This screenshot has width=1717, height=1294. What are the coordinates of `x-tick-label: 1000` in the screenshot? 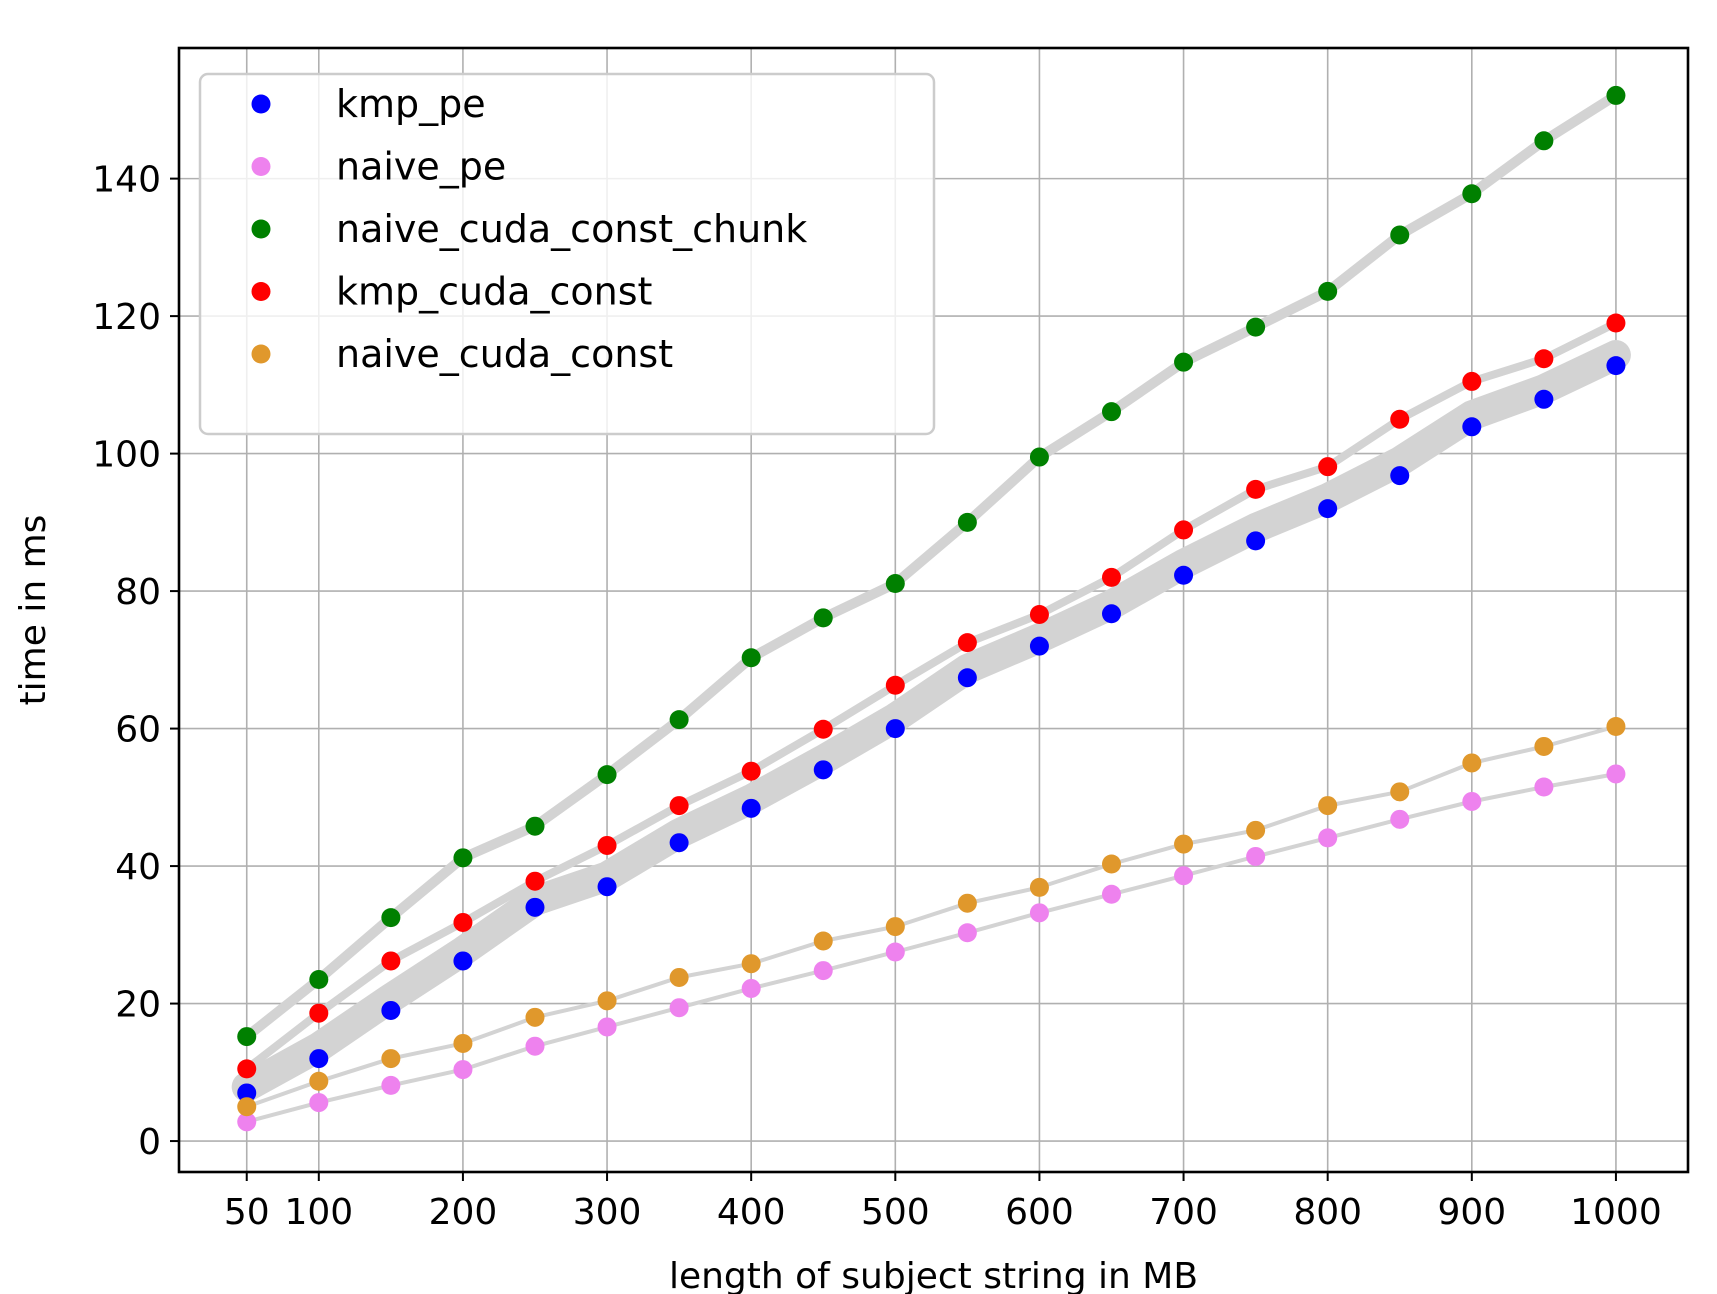 It's located at (1616, 1212).